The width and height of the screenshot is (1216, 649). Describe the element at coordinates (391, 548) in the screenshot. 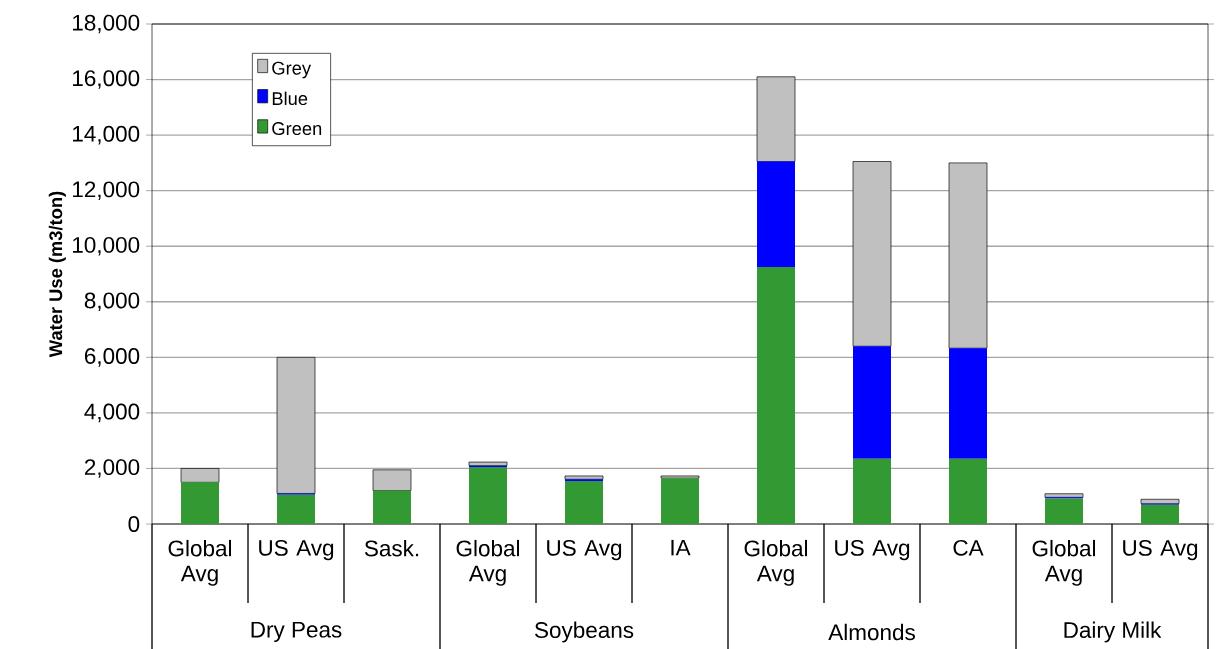

I see `x-tick-label: Sask.` at that location.